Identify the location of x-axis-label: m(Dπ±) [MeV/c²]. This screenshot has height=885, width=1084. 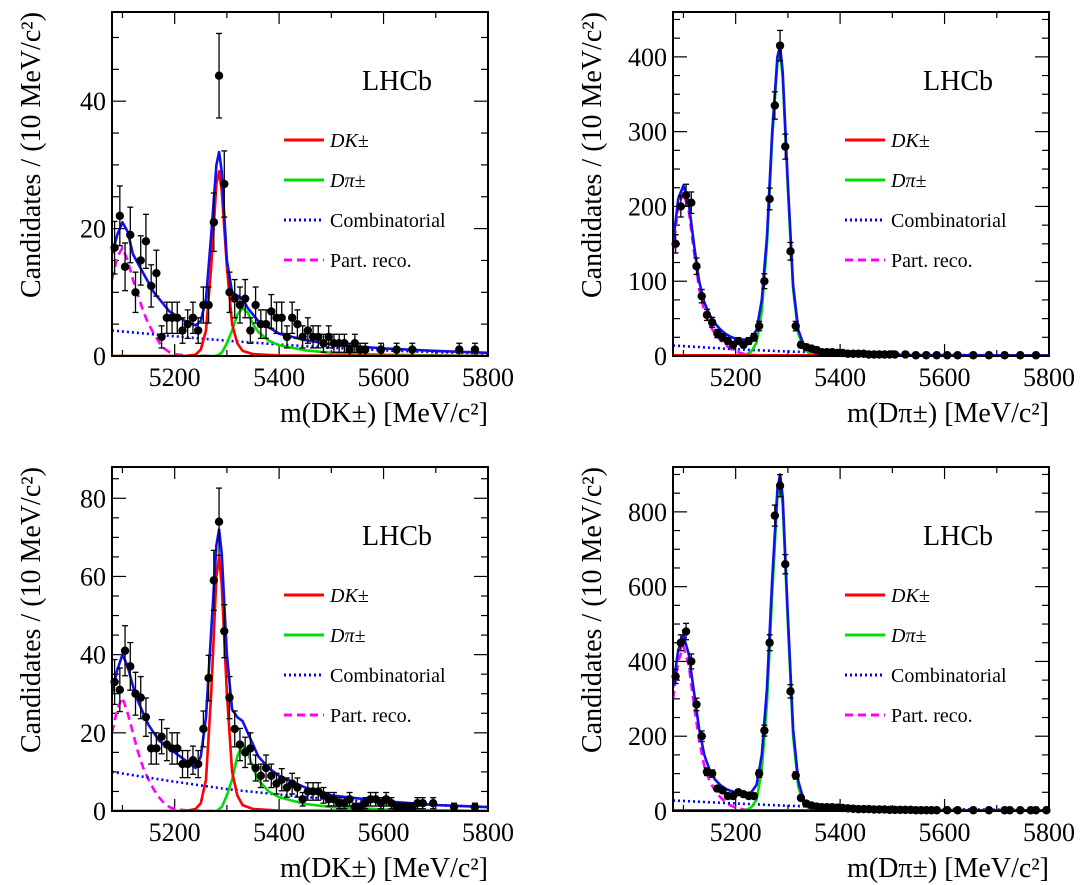
(948, 868).